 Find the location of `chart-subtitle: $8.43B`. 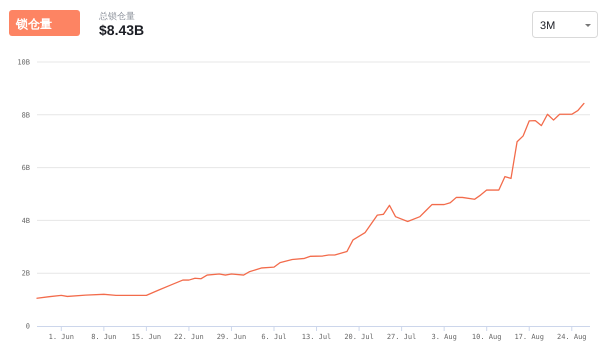

chart-subtitle: $8.43B is located at coordinates (121, 30).